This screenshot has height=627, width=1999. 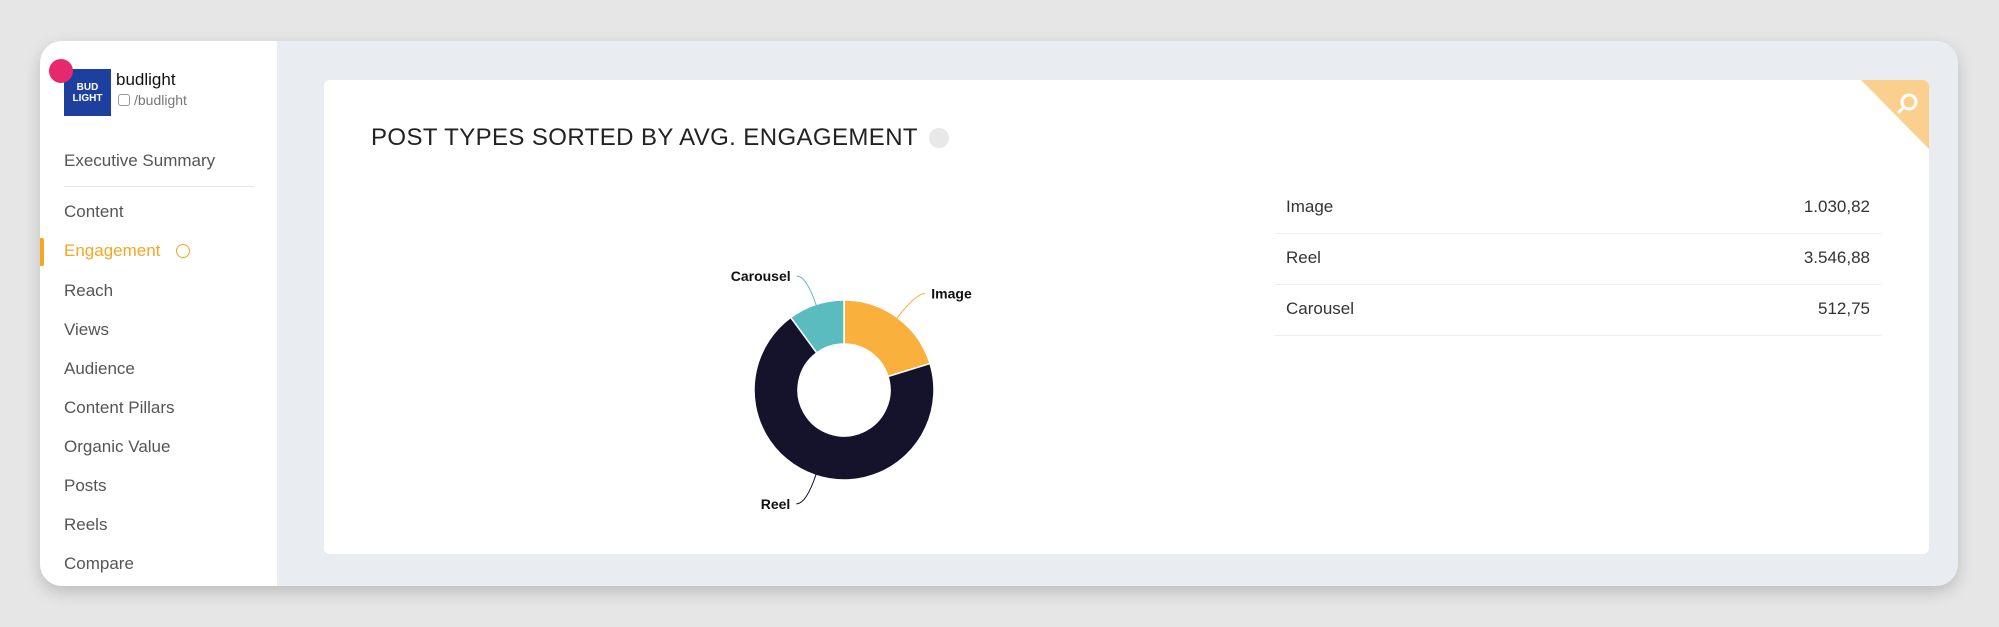 I want to click on segment-label: Image, so click(x=951, y=293).